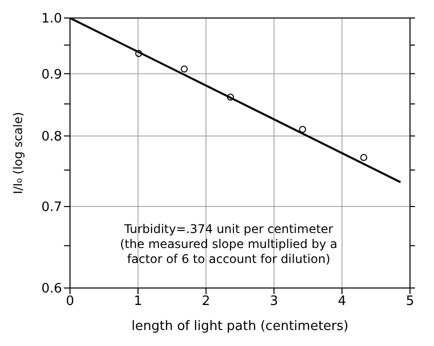 The width and height of the screenshot is (434, 346). I want to click on y-tick-label: 0.9, so click(51, 74).